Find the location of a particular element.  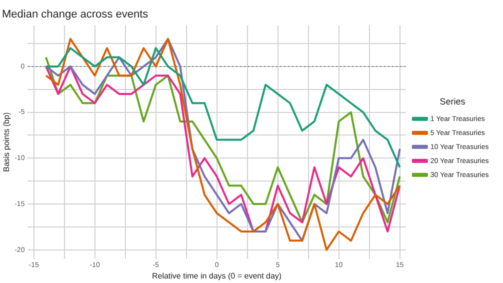

legend-title: Series is located at coordinates (453, 101).